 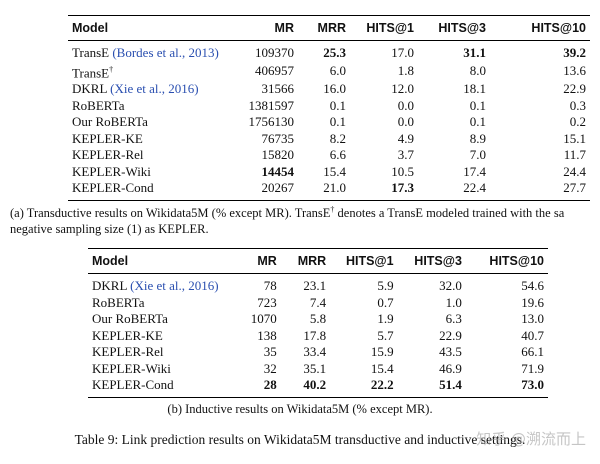 What do you see at coordinates (477, 71) in the screenshot?
I see `value-cell: 8.0` at bounding box center [477, 71].